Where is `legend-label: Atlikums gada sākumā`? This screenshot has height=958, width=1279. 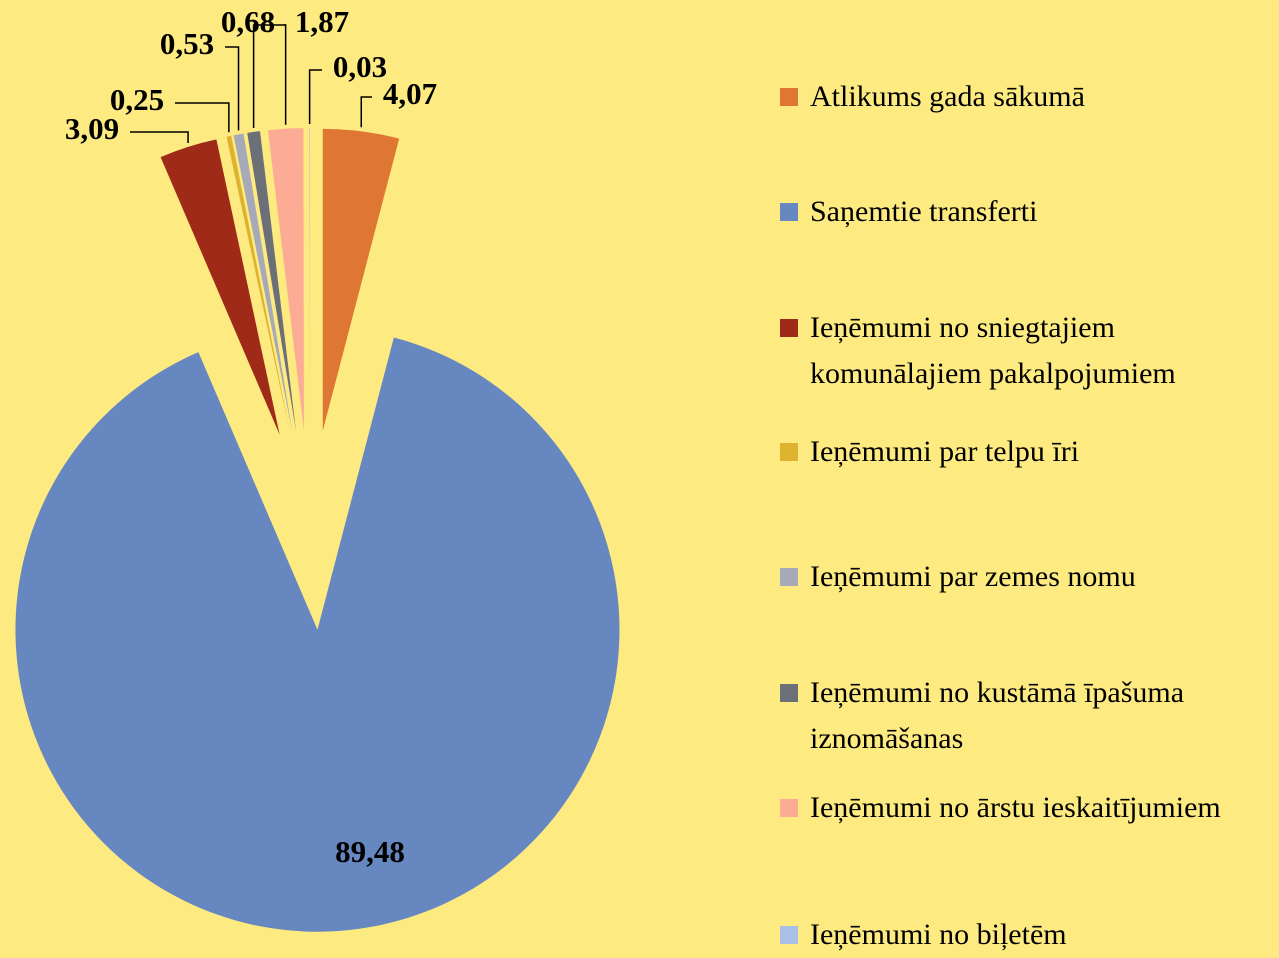 legend-label: Atlikums gada sākumā is located at coordinates (947, 96).